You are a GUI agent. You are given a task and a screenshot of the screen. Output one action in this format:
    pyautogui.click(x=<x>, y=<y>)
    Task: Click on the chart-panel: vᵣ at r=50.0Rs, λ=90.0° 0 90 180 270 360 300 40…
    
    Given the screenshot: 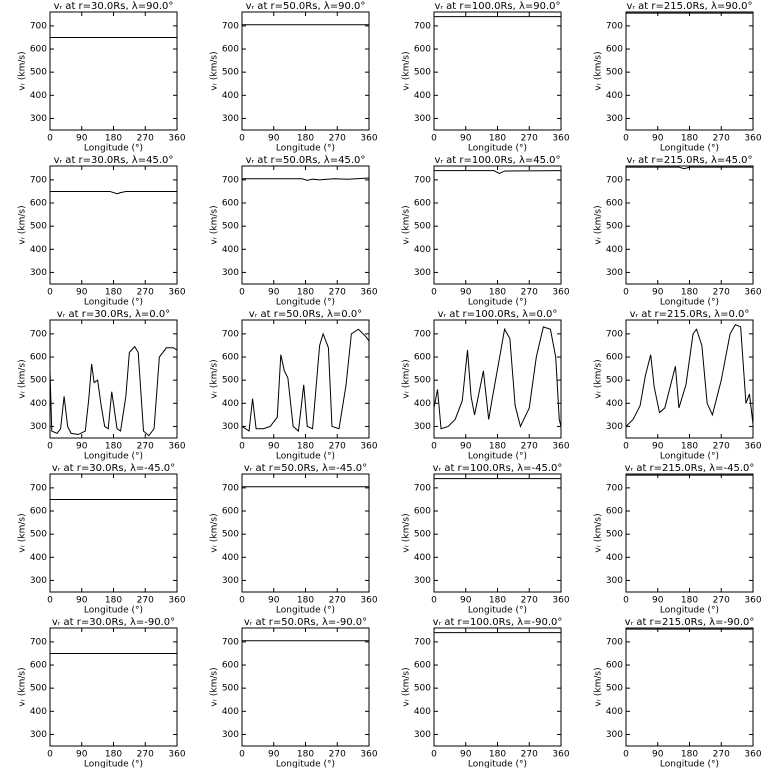 What is the action you would take?
    pyautogui.click(x=294, y=77)
    